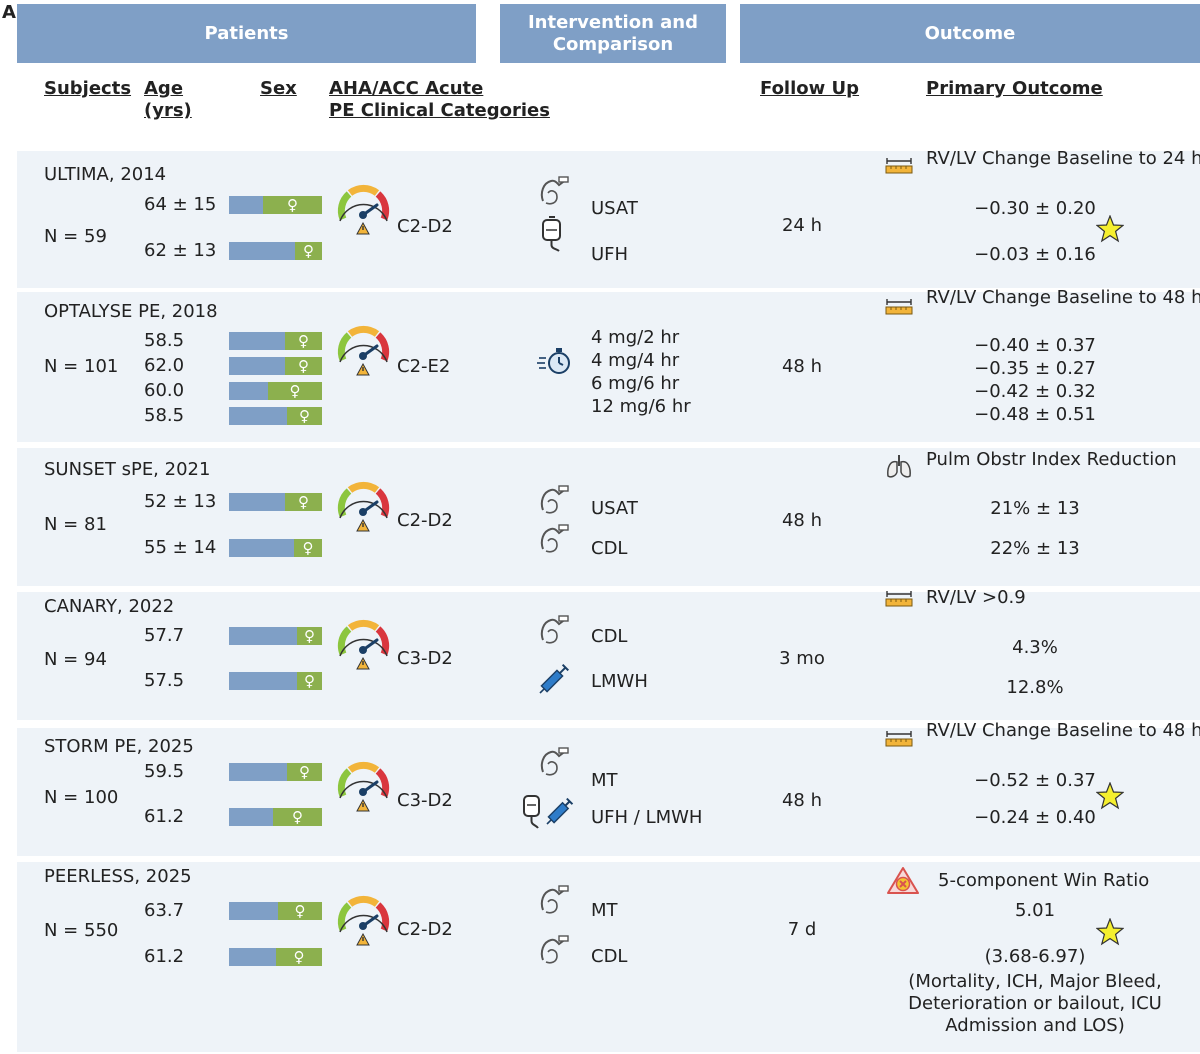 The width and height of the screenshot is (1200, 1054). What do you see at coordinates (1035, 391) in the screenshot?
I see `outcome-value: −0.42 ± 0.32` at bounding box center [1035, 391].